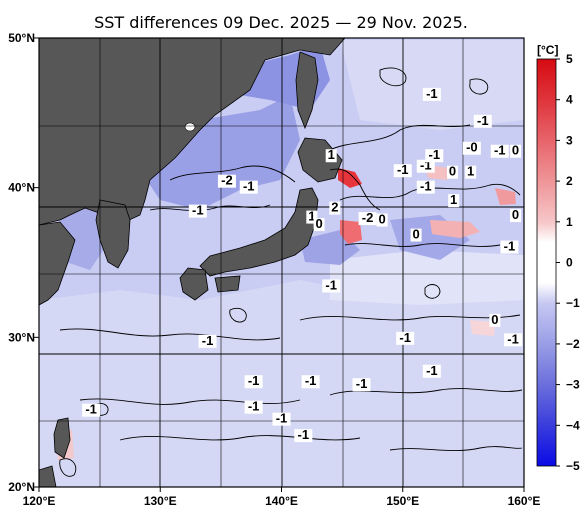 The image size is (585, 512). Describe the element at coordinates (281, 501) in the screenshot. I see `lon-tick-label: 140°E` at that location.